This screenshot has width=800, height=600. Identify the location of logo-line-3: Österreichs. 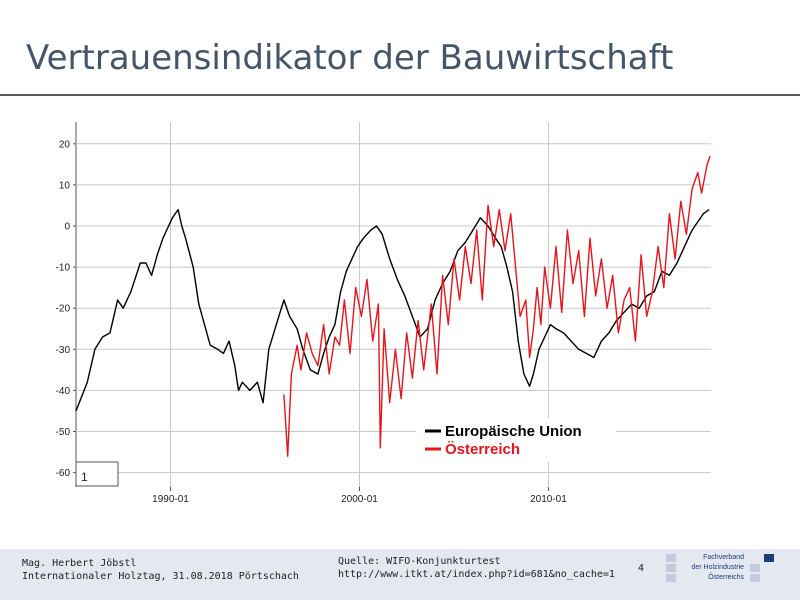
(726, 577).